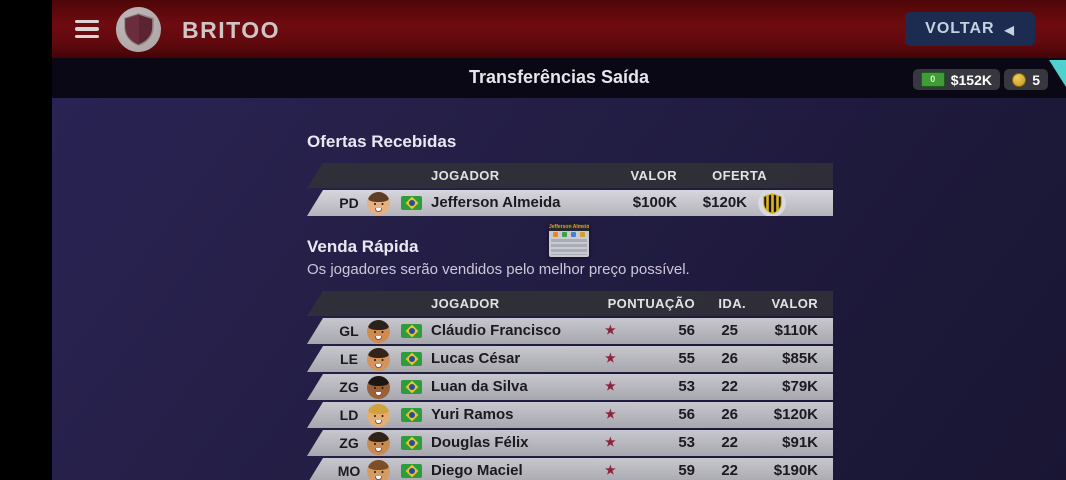 This screenshot has height=480, width=1066. I want to click on offers-column-header: JOGADOR, so click(465, 175).